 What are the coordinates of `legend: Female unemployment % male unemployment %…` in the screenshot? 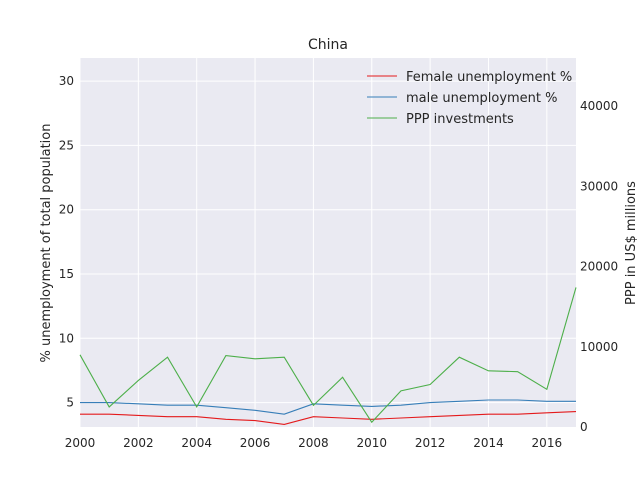 It's located at (469, 98).